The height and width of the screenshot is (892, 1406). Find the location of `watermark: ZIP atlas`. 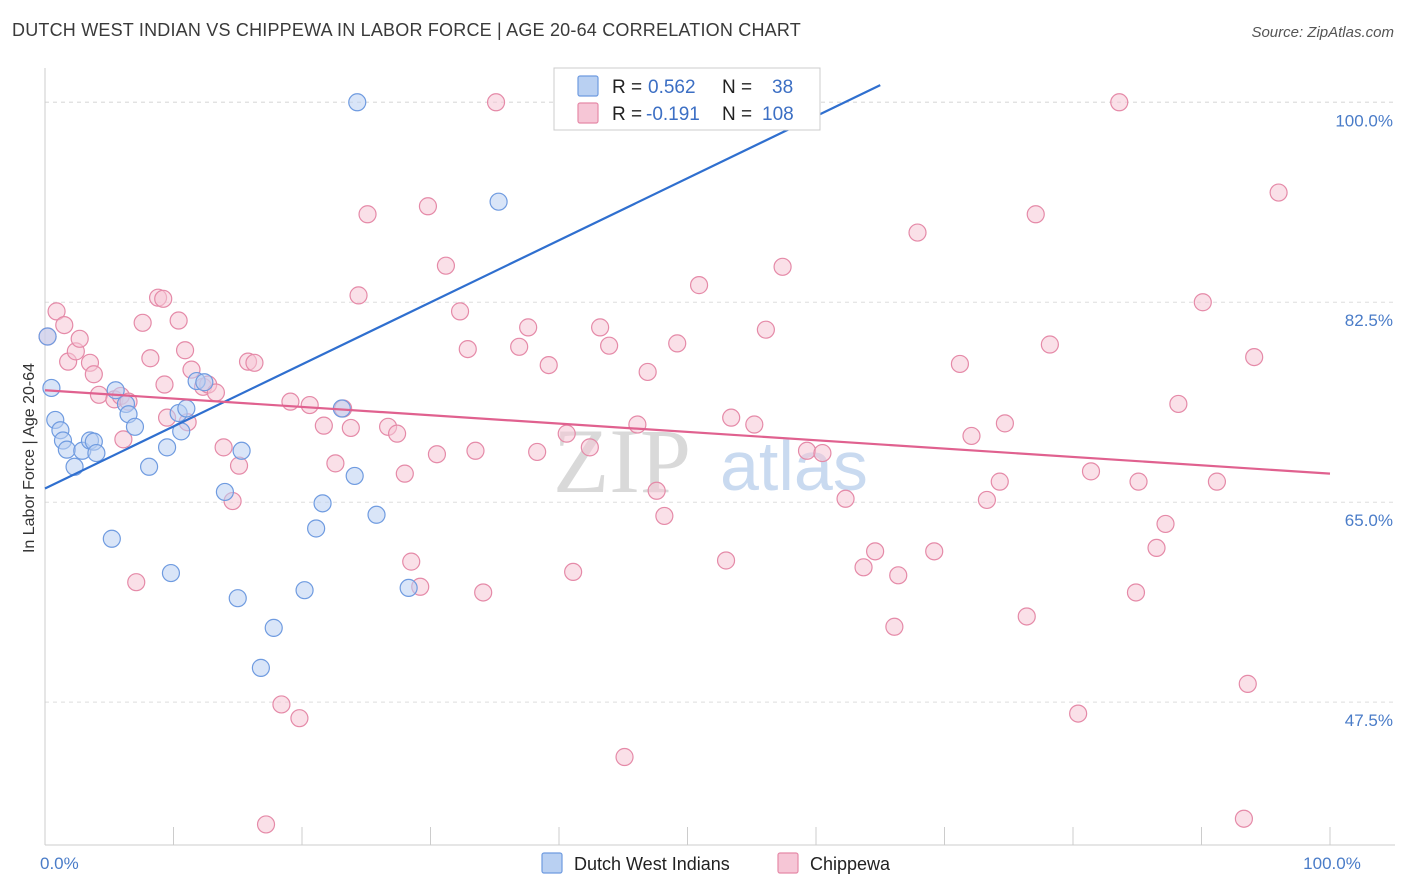

watermark: ZIP atlas is located at coordinates (710, 461).